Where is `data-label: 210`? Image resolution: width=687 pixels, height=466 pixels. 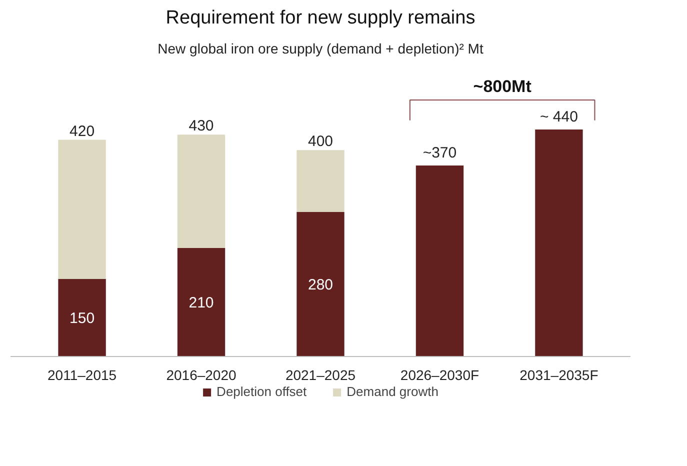 data-label: 210 is located at coordinates (201, 303).